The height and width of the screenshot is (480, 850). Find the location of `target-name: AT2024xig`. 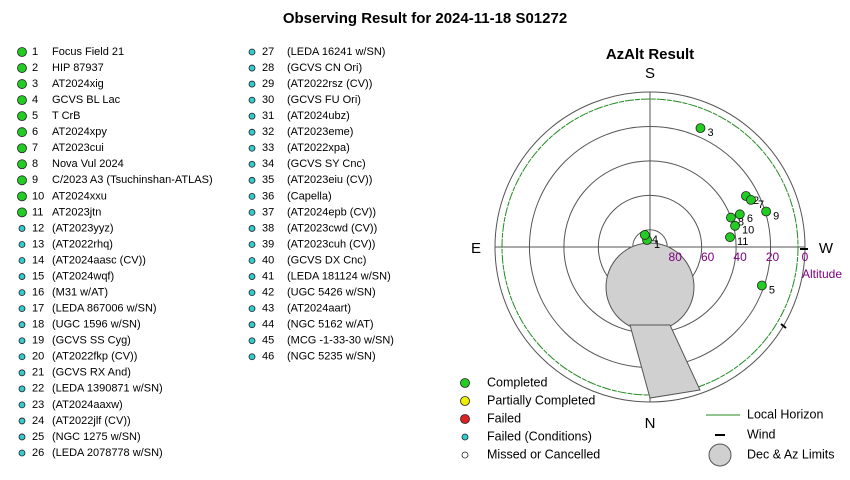

target-name: AT2024xig is located at coordinates (78, 84).